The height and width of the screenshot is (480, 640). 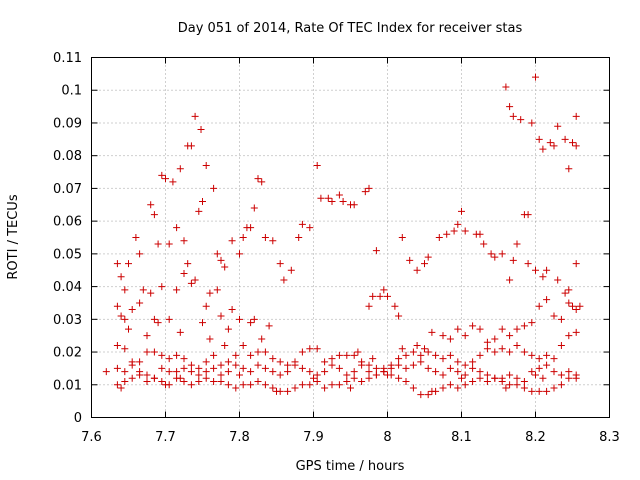 What do you see at coordinates (239, 437) in the screenshot?
I see `x-tick-label: 7.8` at bounding box center [239, 437].